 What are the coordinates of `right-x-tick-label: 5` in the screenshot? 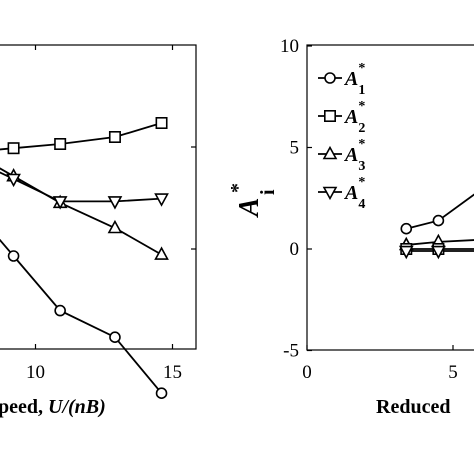 It's located at (453, 372).